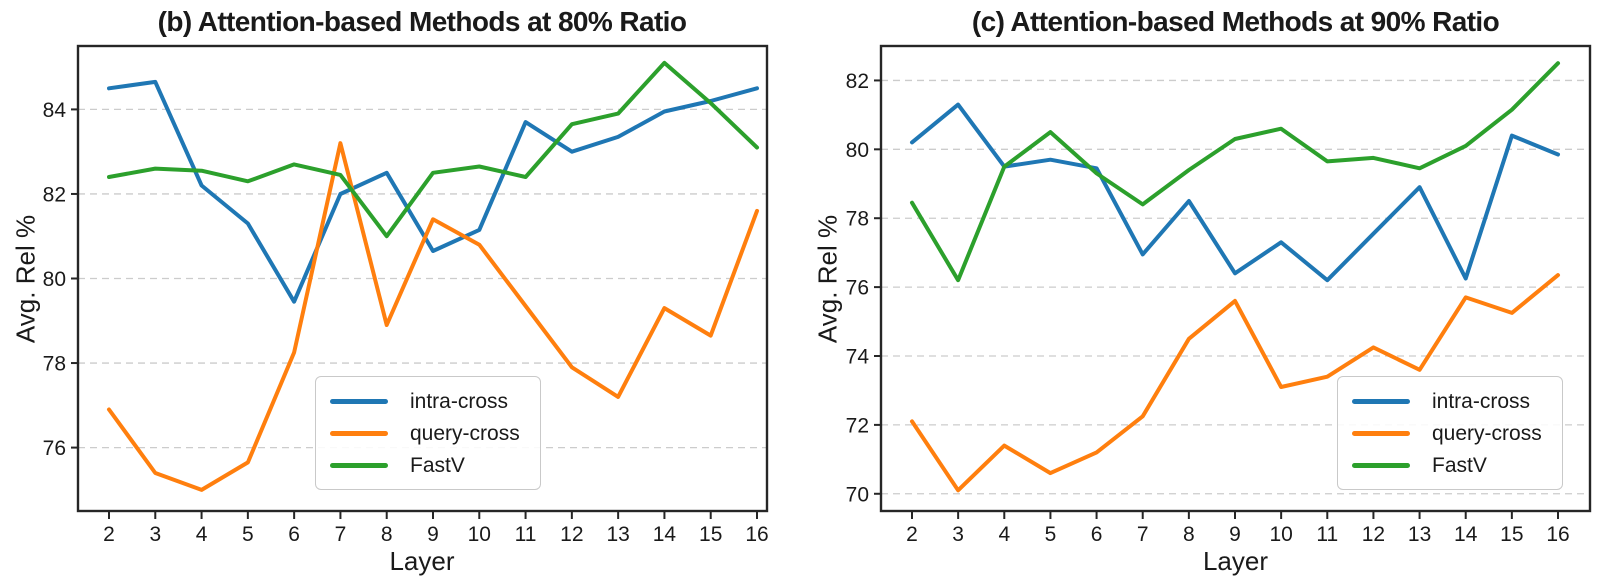  Describe the element at coordinates (858, 357) in the screenshot. I see `y-tick-label: 74` at that location.